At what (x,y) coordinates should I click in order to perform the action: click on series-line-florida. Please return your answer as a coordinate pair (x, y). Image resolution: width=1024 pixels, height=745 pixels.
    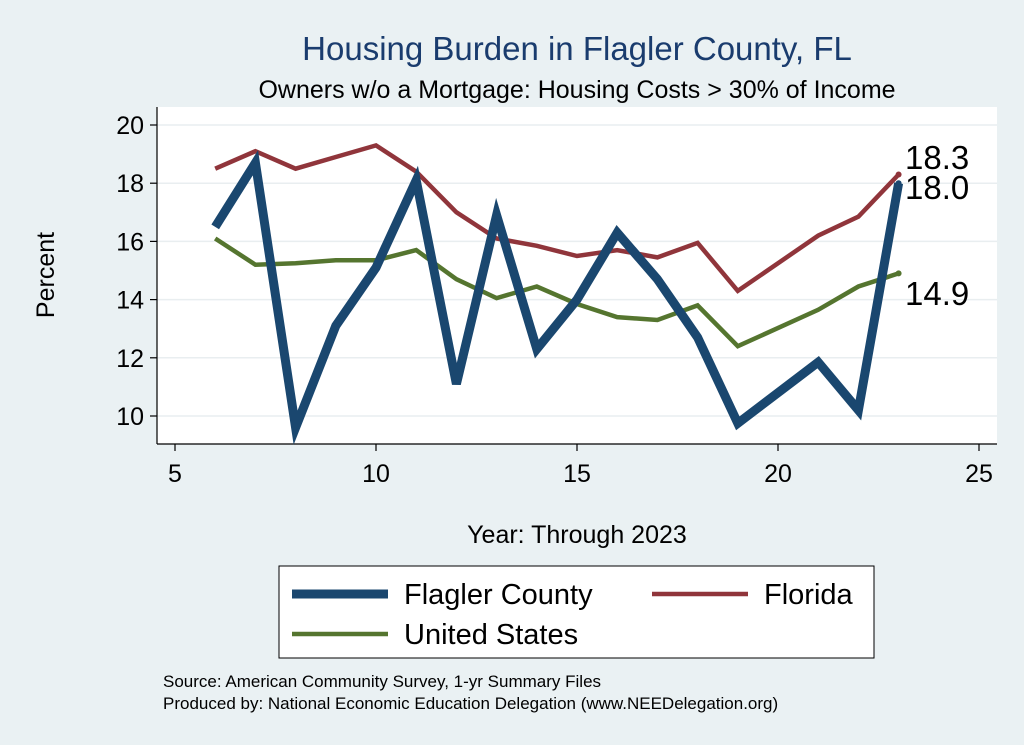
    Looking at the image, I should click on (557, 218).